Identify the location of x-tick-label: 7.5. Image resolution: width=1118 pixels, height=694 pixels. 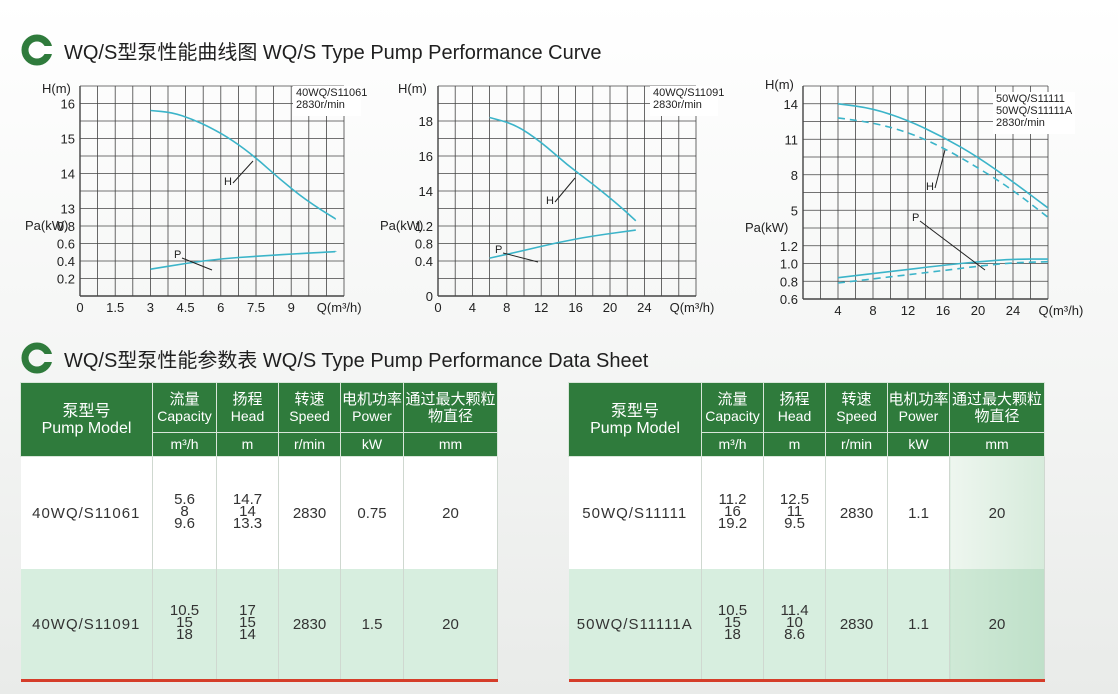
(256, 307).